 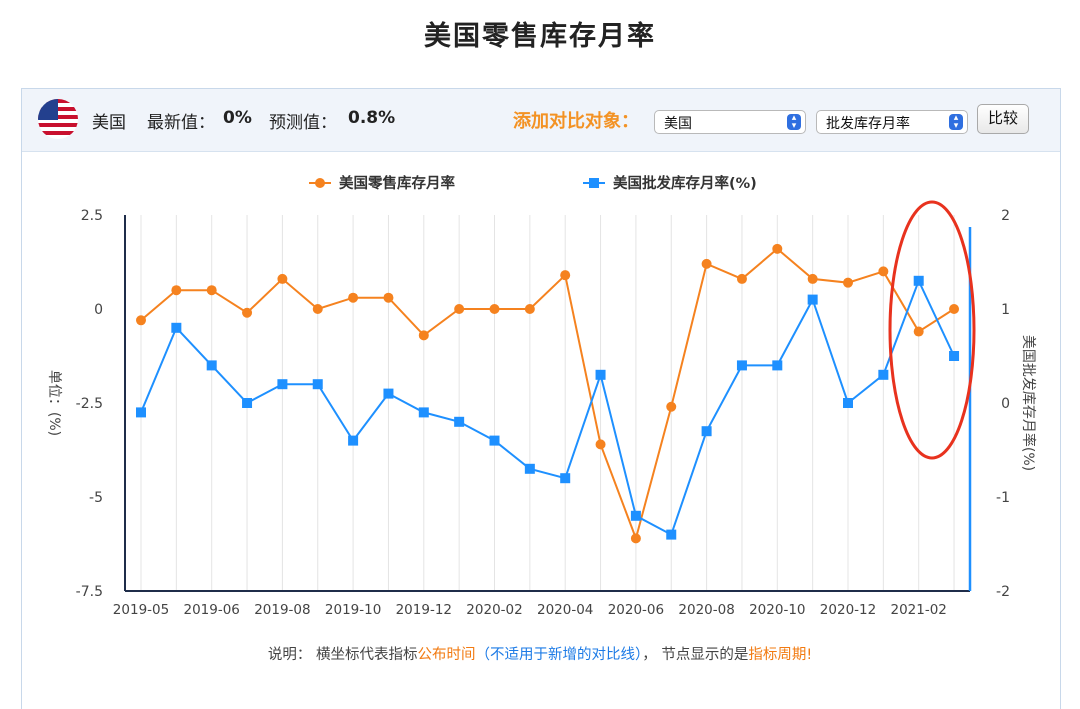 I want to click on y-left-tick-label: -2.5, so click(x=89, y=404).